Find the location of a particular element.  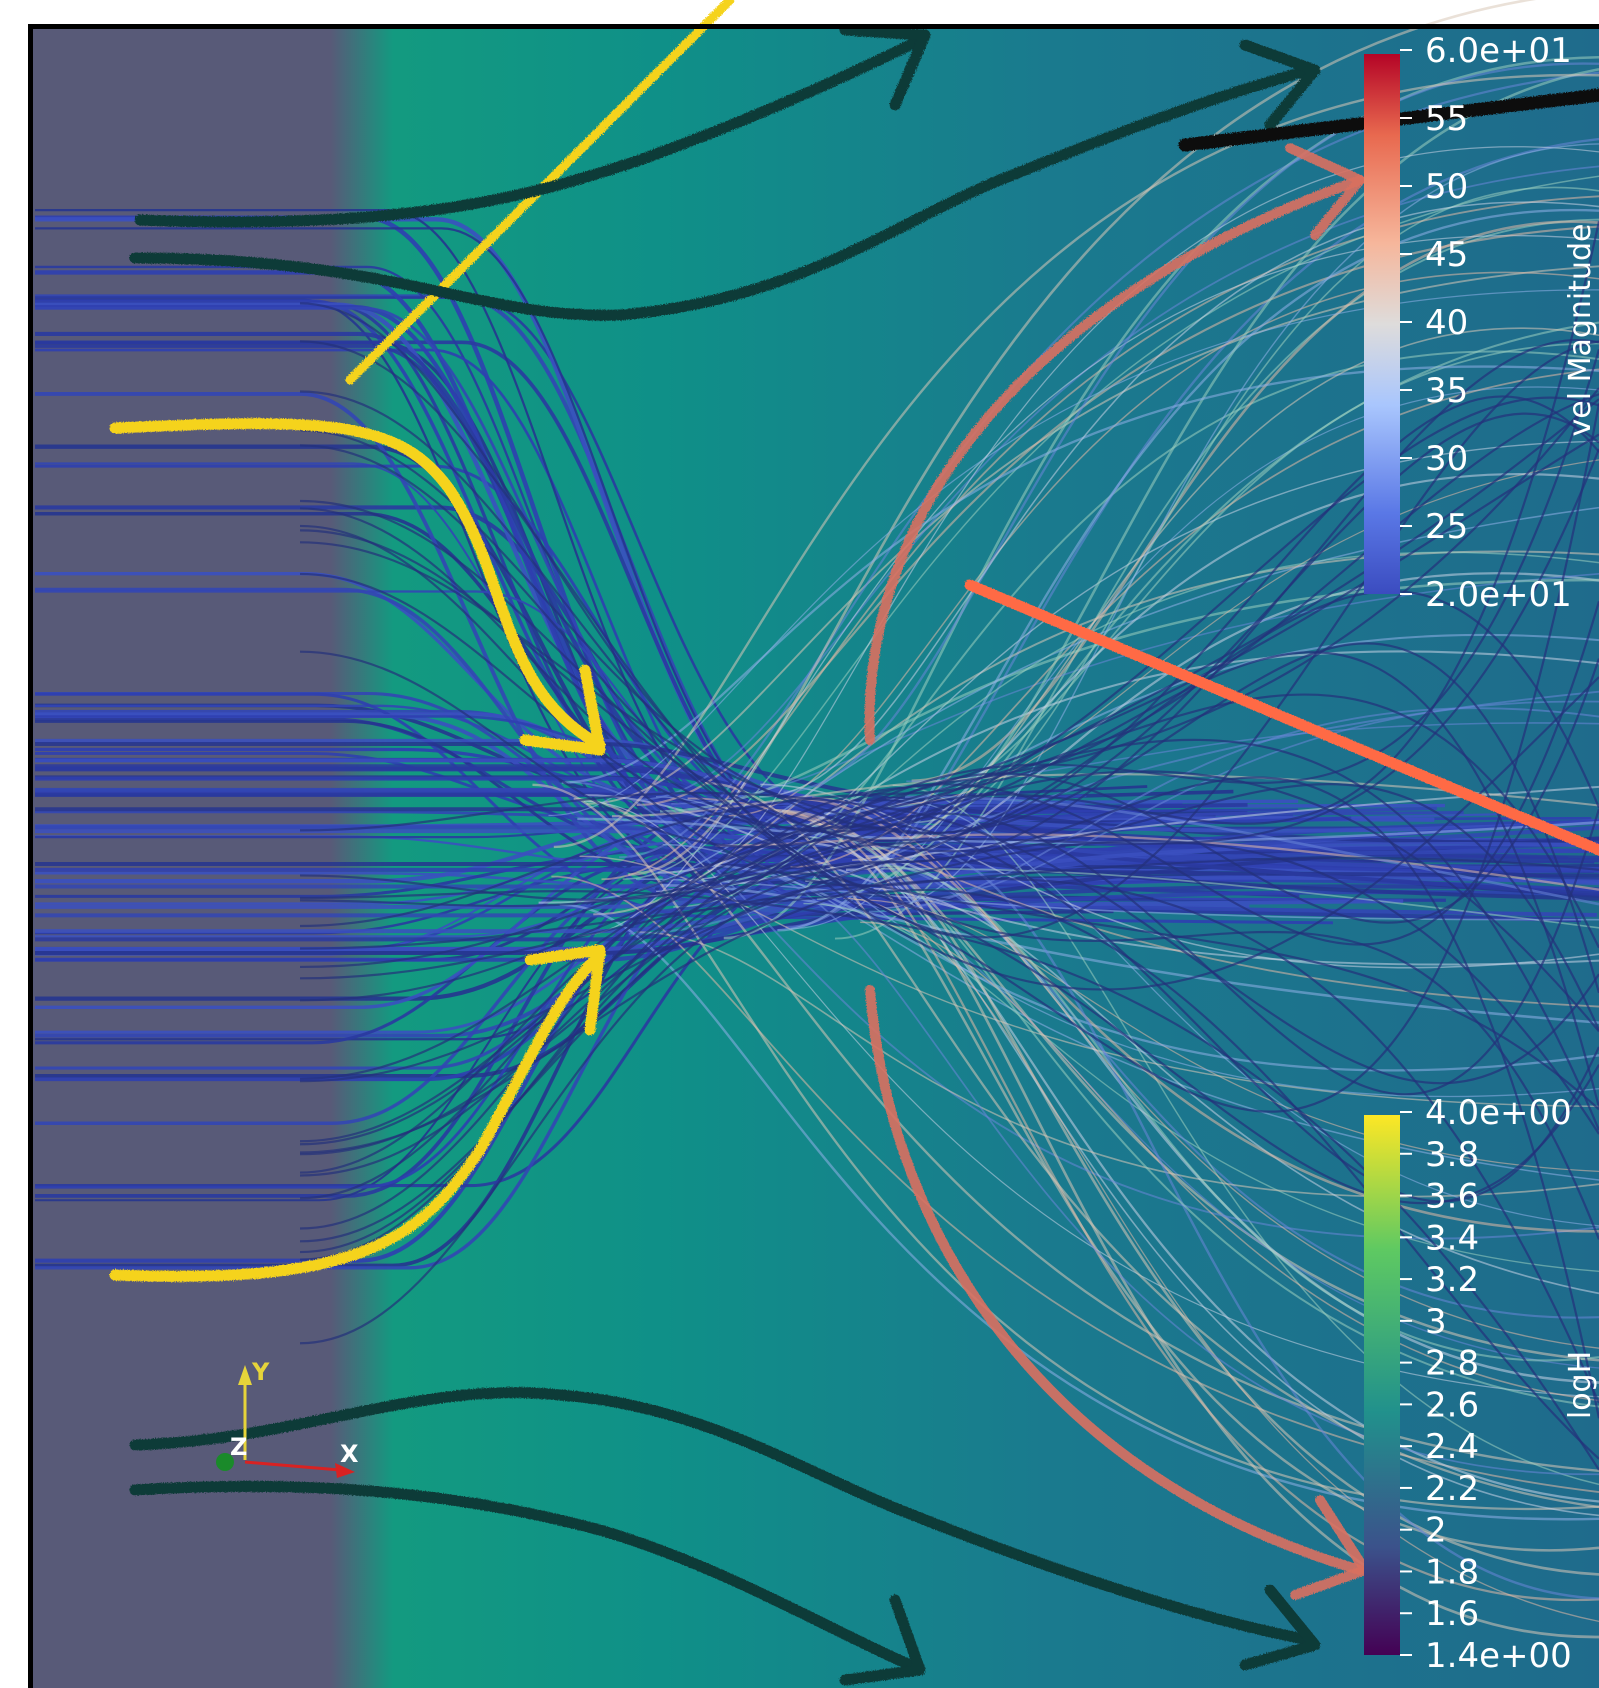

colorbar-tick-label: 2.6 is located at coordinates (1452, 1405).